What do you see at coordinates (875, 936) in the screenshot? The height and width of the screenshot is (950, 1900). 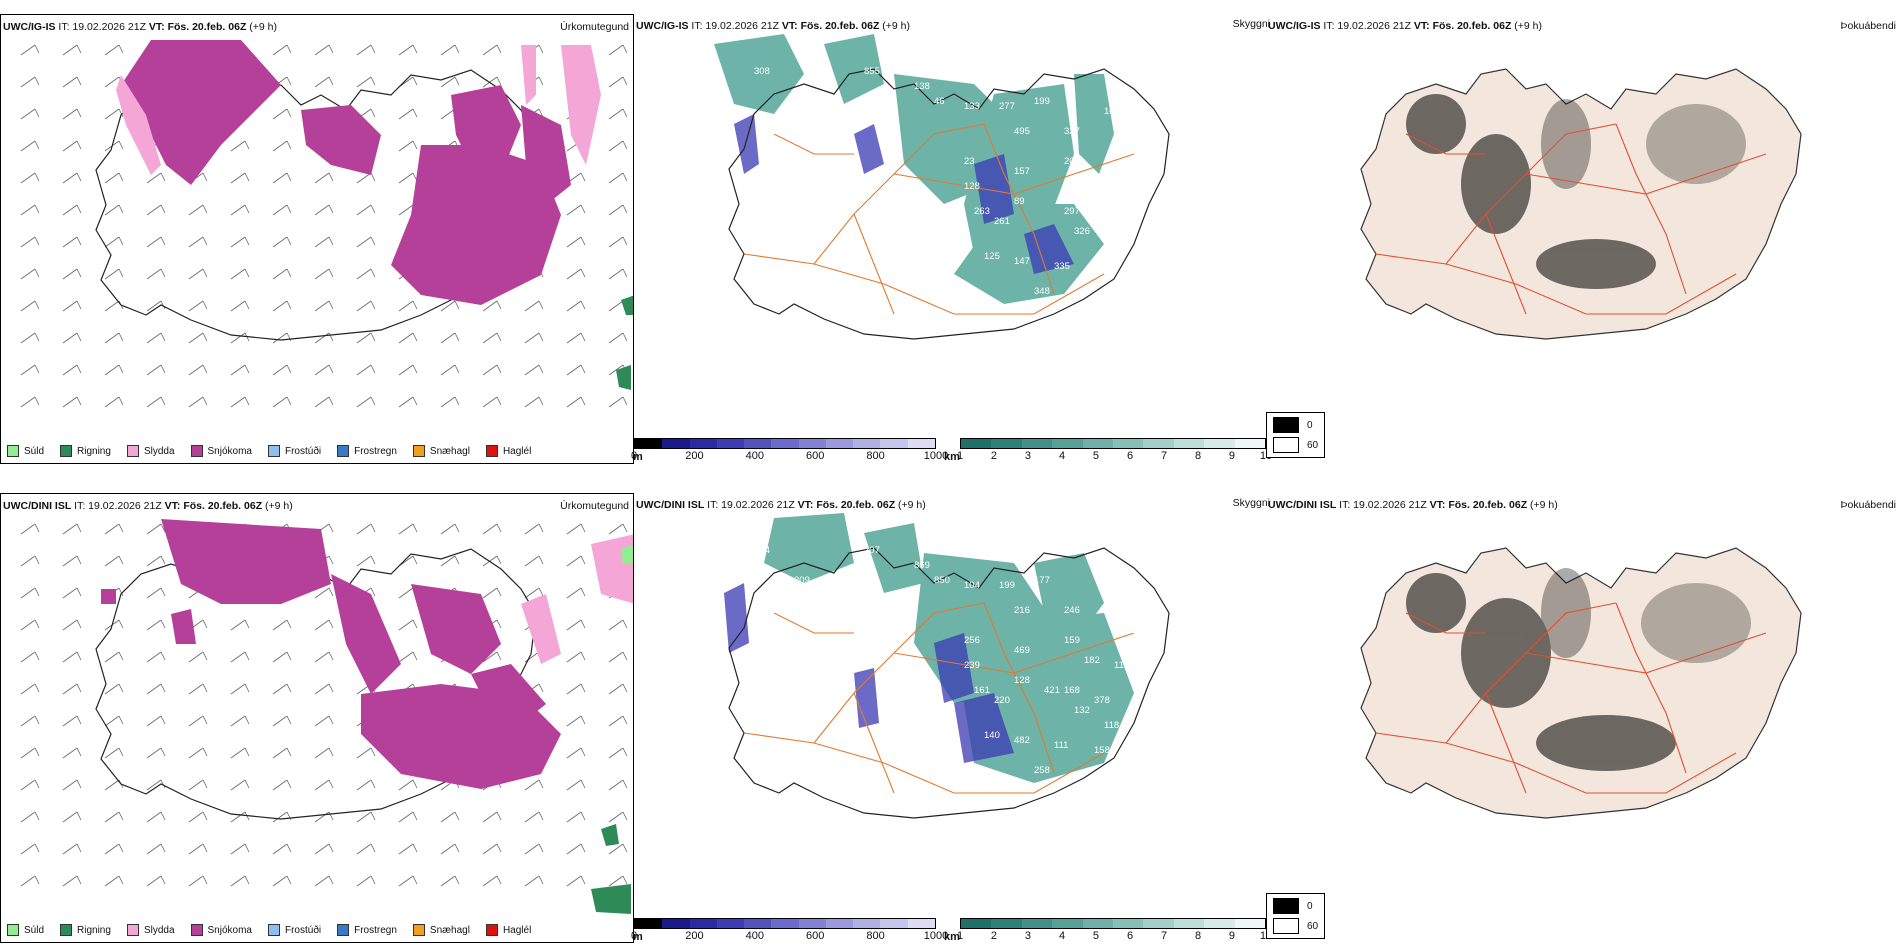 I see `colorbar-tick: 800` at bounding box center [875, 936].